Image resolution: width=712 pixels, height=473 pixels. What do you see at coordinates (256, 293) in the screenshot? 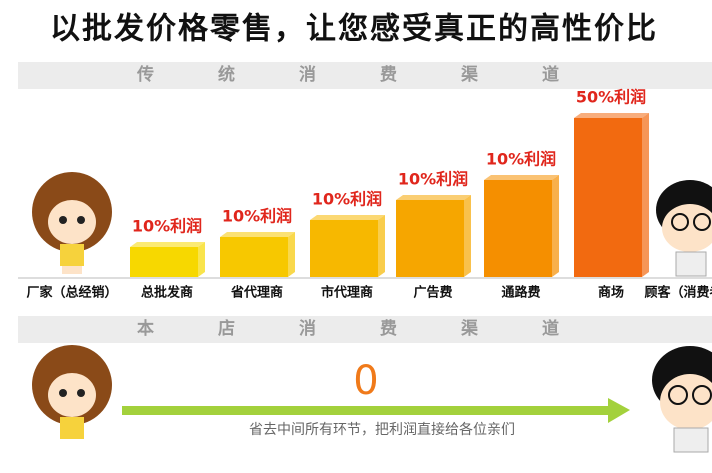
I see `step-label: 省代理商` at bounding box center [256, 293].